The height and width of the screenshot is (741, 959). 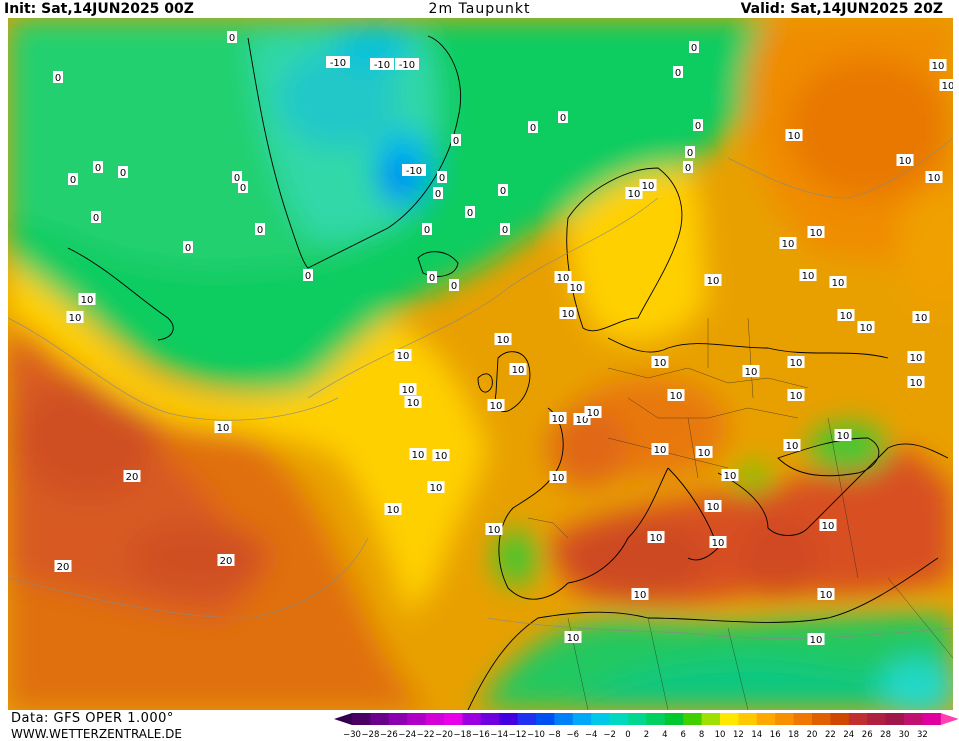 I want to click on colorbar-tick-label: −16, so click(x=481, y=735).